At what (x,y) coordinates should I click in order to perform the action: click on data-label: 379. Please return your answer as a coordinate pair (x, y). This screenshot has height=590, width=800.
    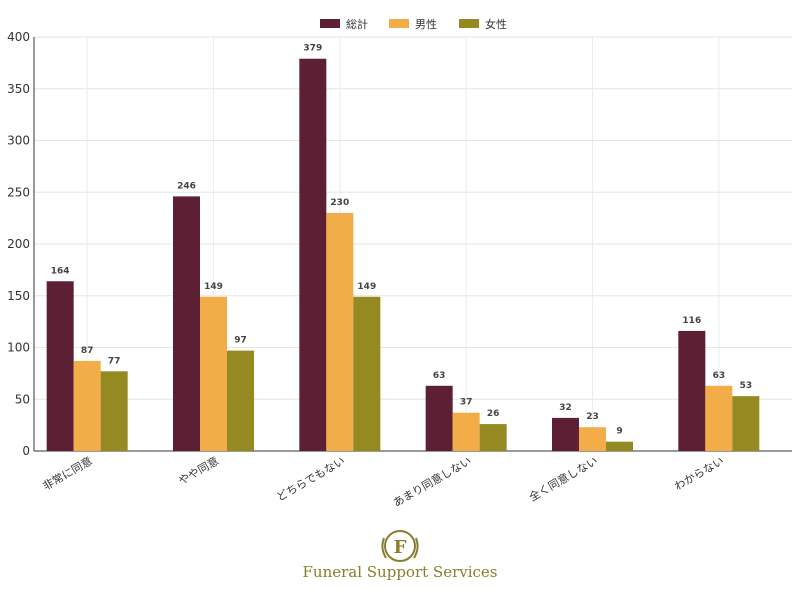
    Looking at the image, I should click on (312, 49).